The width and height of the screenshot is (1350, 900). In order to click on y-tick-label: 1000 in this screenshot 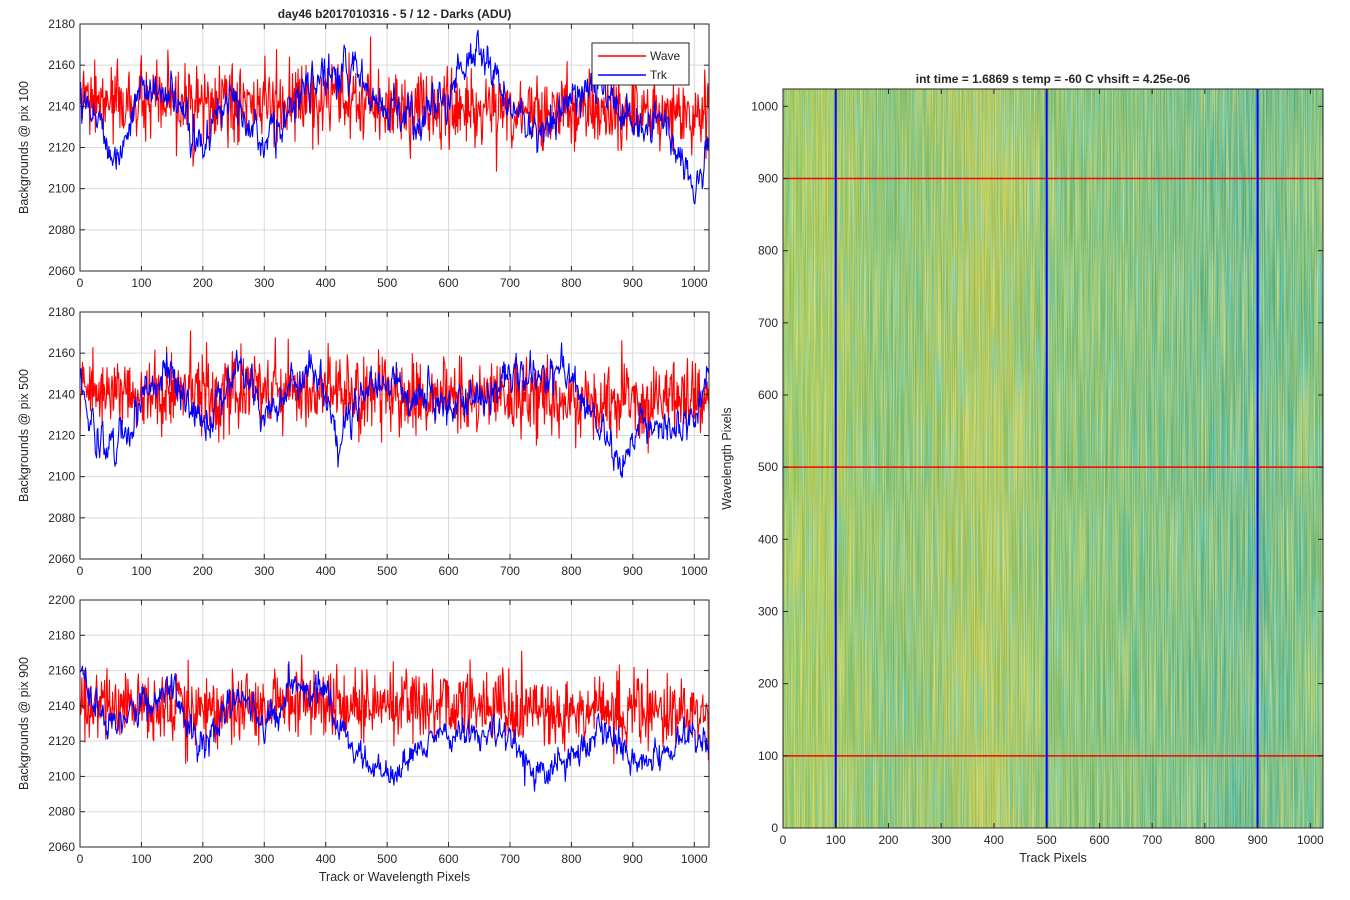, I will do `click(764, 106)`.